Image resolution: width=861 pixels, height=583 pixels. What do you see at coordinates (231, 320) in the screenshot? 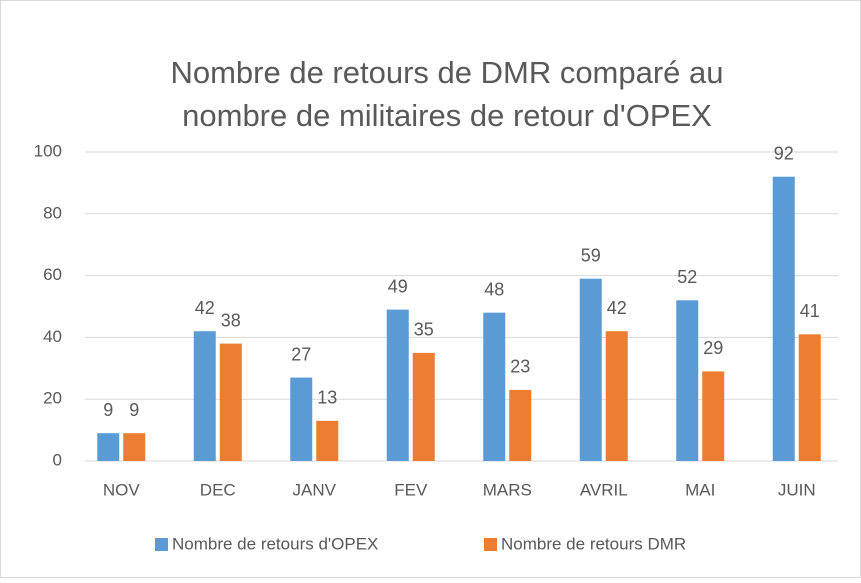
I see `data-label: 38` at bounding box center [231, 320].